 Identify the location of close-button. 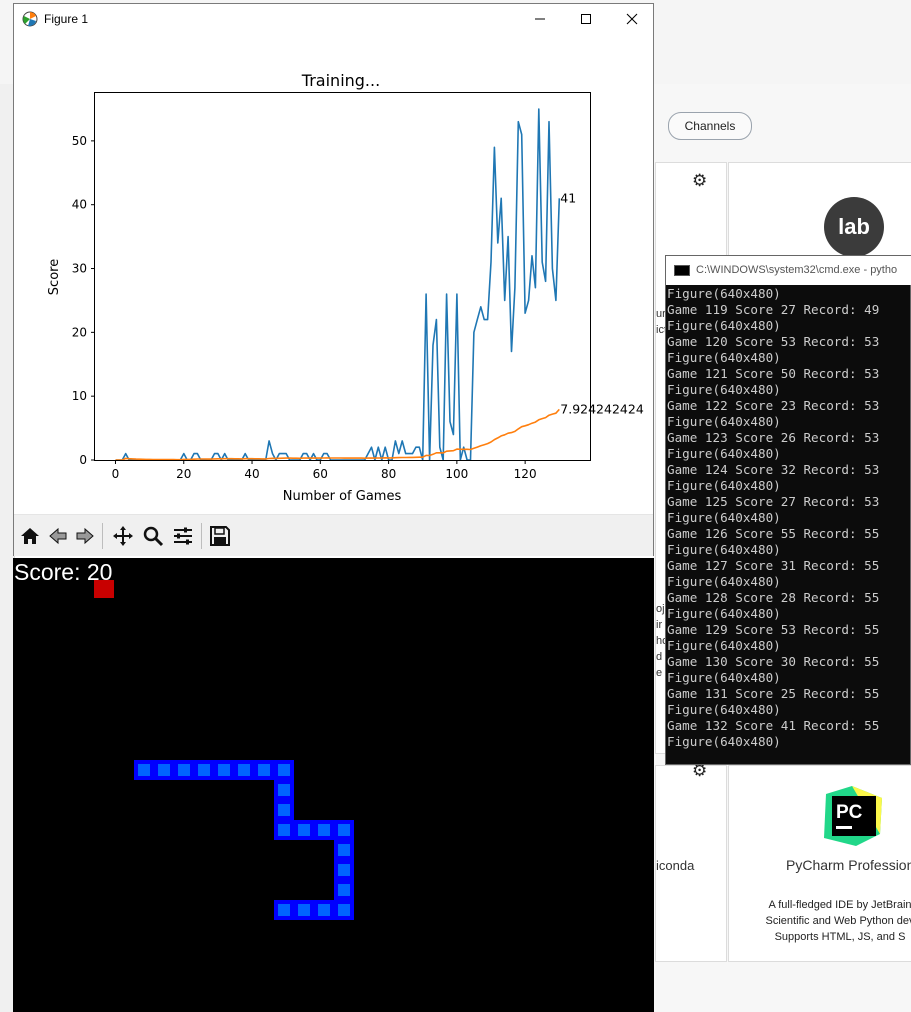
(632, 18).